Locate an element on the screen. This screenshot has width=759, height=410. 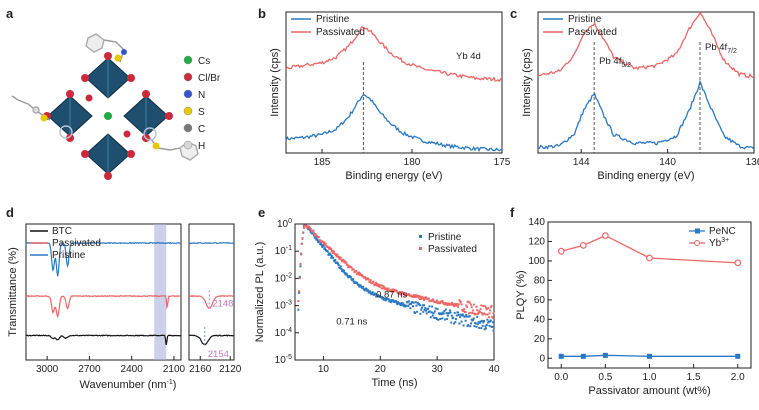
legend-label-pristine: Pristine is located at coordinates (333, 19).